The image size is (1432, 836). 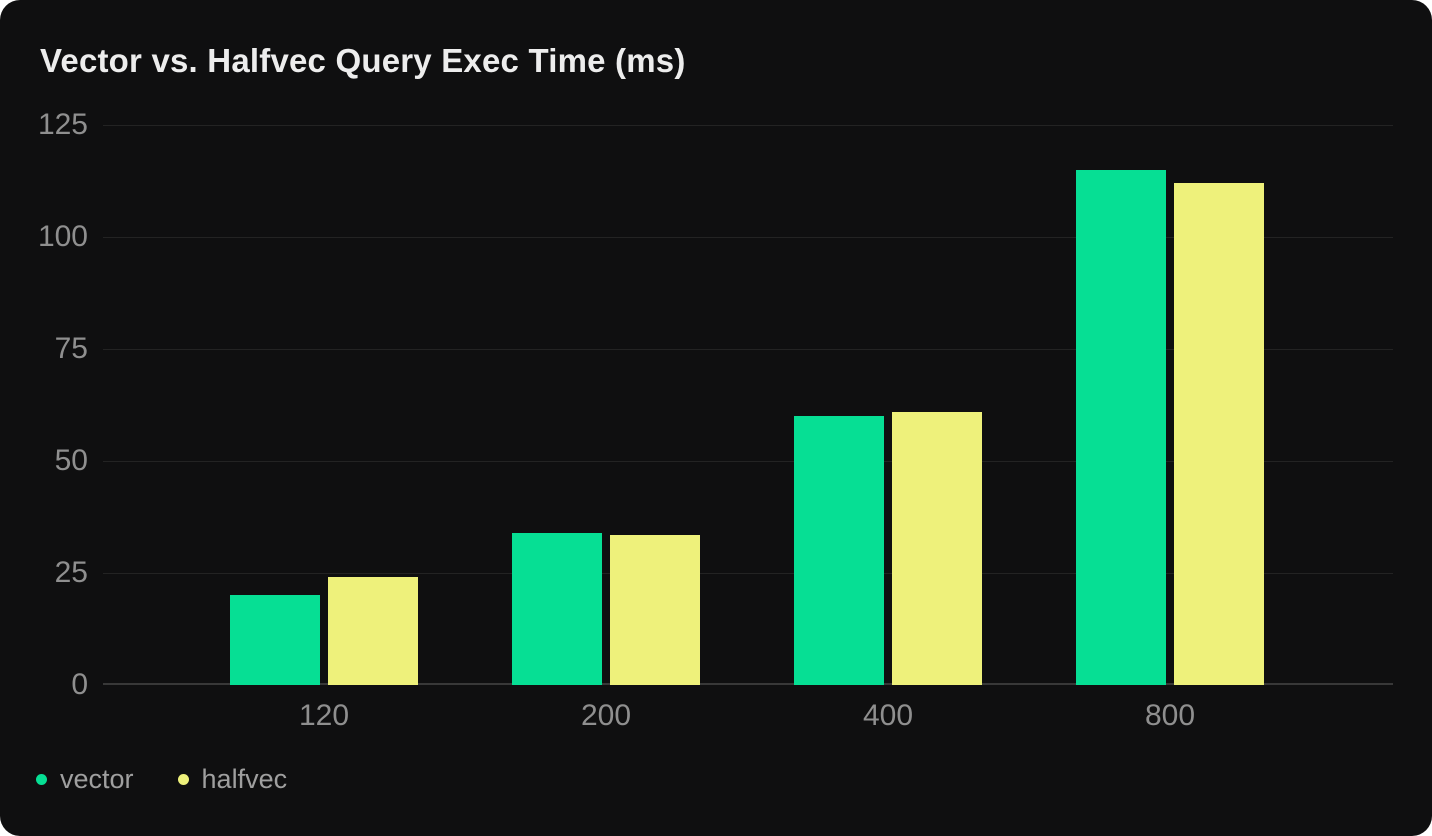 I want to click on x-tick-label-400: 400, so click(x=888, y=715).